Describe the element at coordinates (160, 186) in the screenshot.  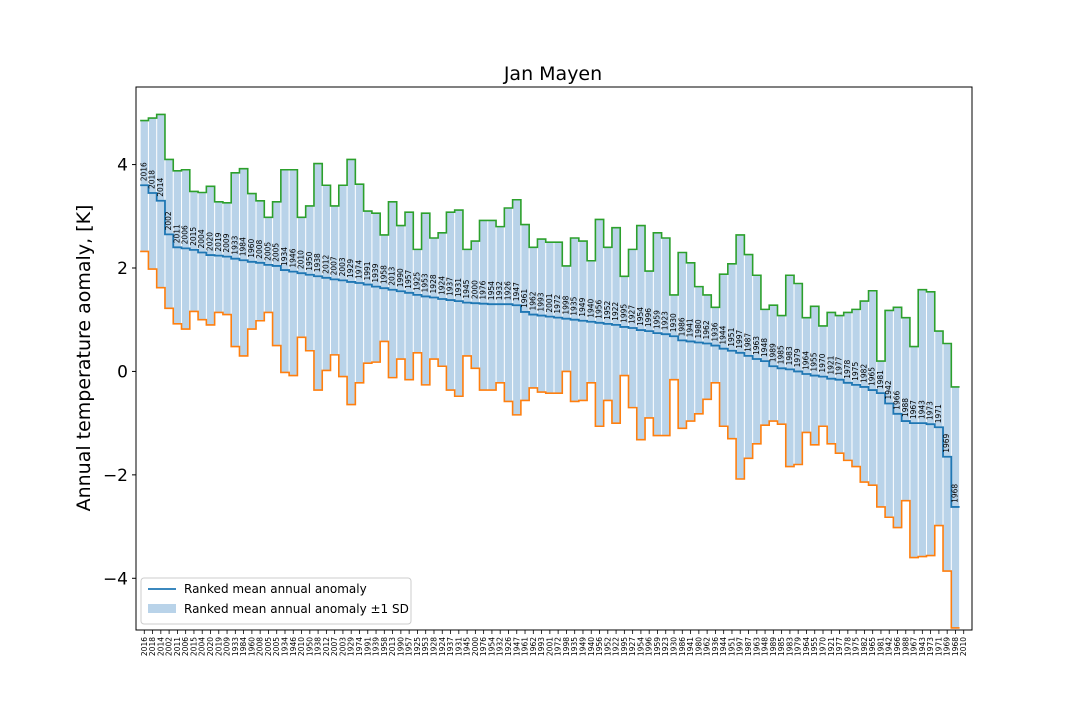
I see `point-year-label: 2014` at that location.